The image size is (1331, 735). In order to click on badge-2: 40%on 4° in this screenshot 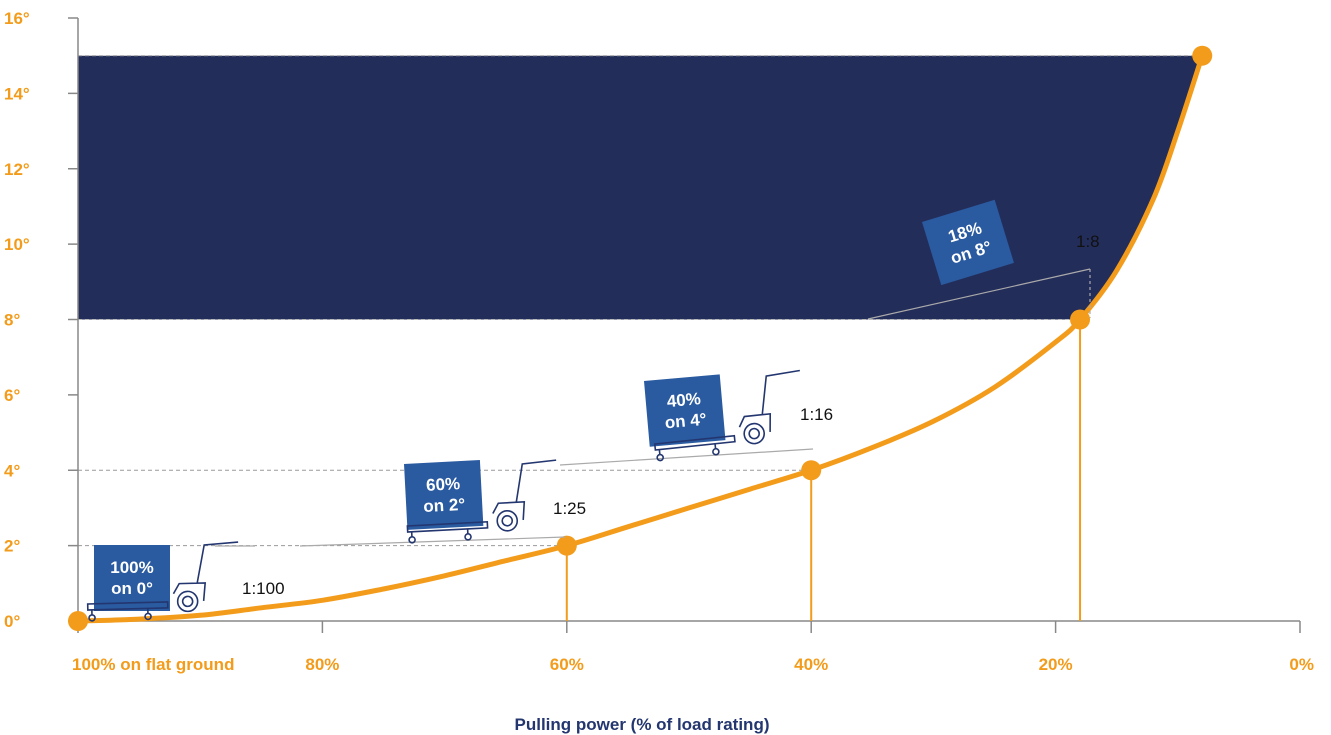, I will do `click(685, 410)`.